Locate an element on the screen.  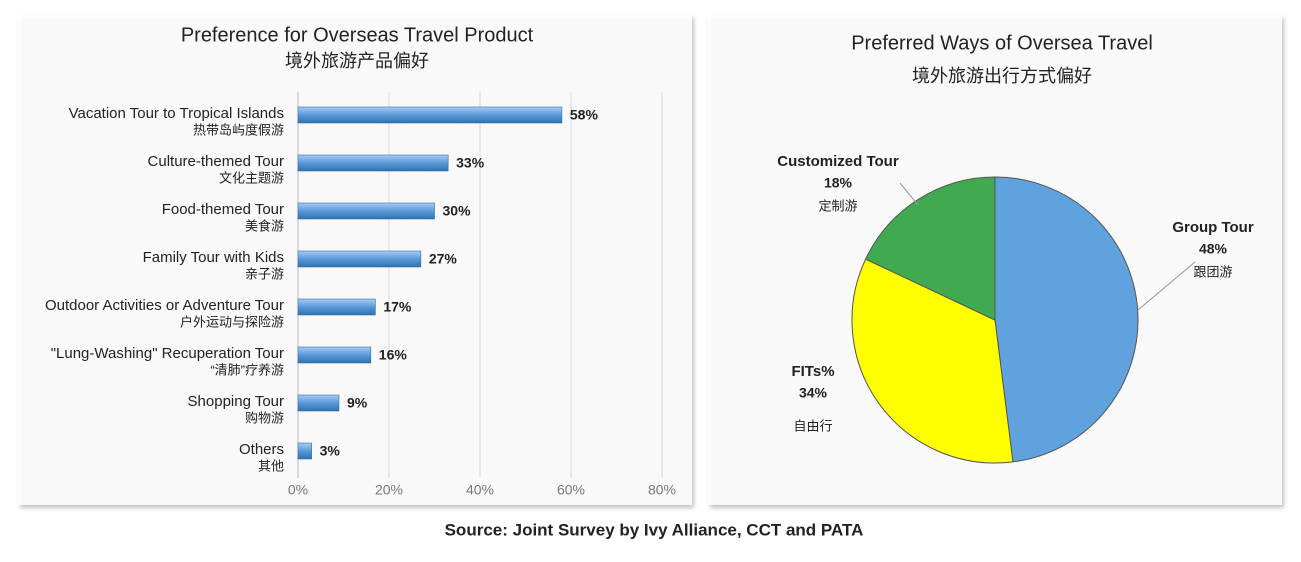
data-label: 9% is located at coordinates (357, 403).